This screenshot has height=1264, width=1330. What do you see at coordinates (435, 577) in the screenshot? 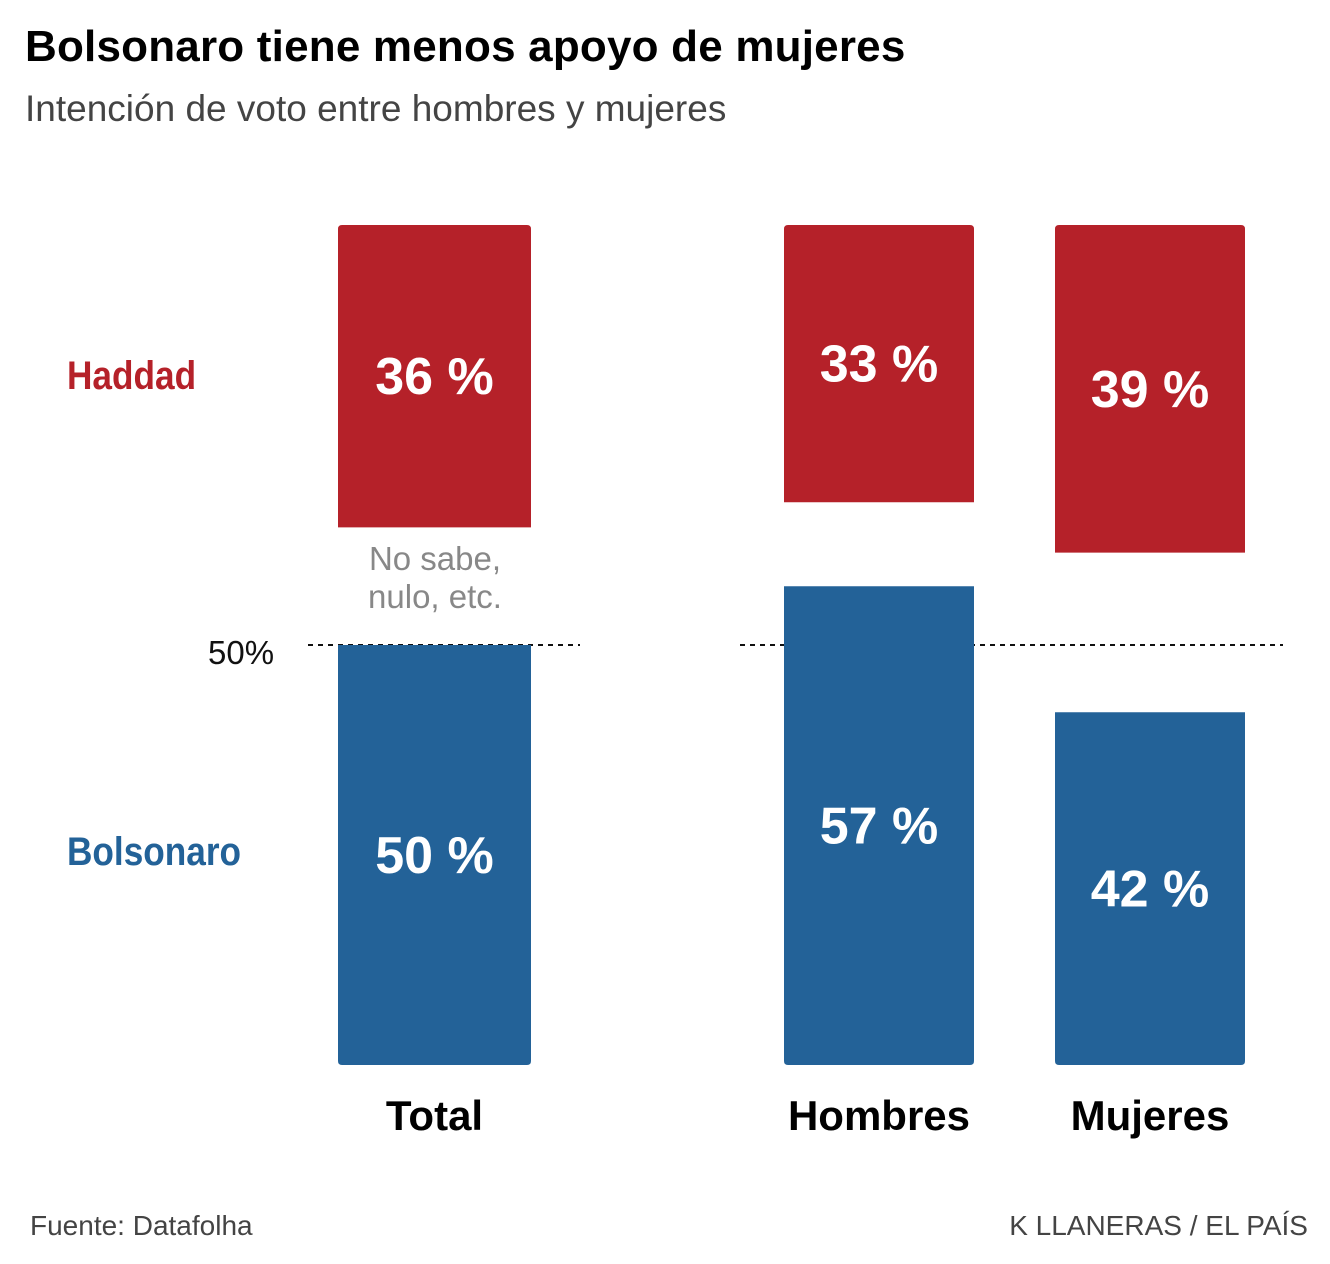
I see `no-sabe-annotation: No sabe, nulo, etc.` at bounding box center [435, 577].